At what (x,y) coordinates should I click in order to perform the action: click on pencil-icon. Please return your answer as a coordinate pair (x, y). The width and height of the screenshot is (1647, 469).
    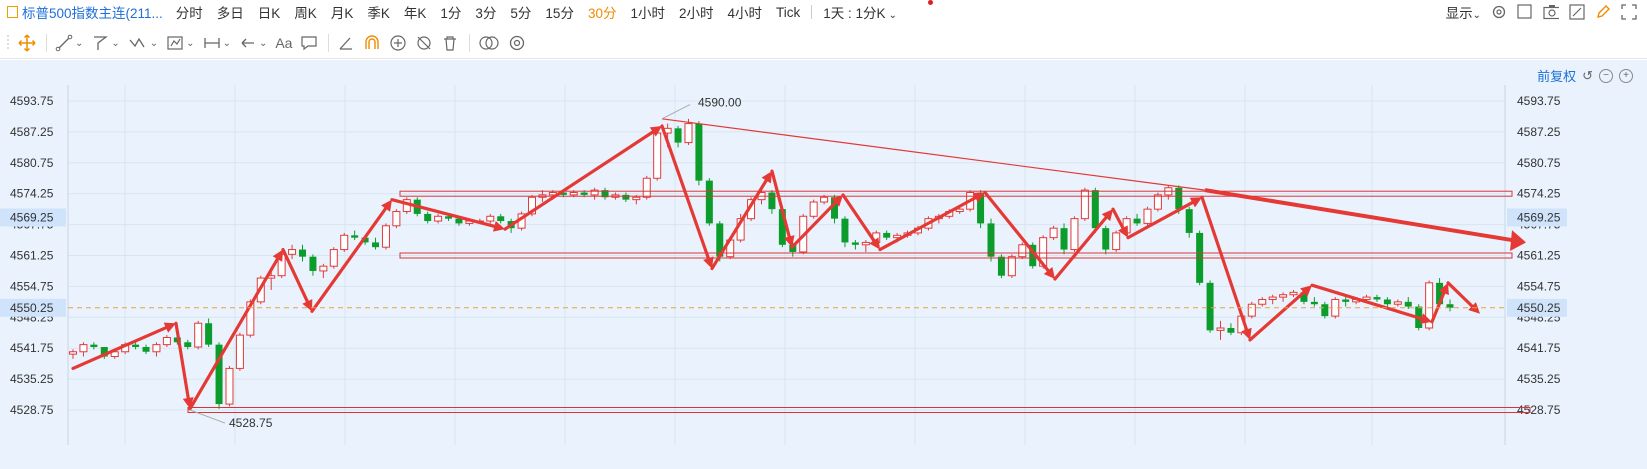
    Looking at the image, I should click on (1603, 12).